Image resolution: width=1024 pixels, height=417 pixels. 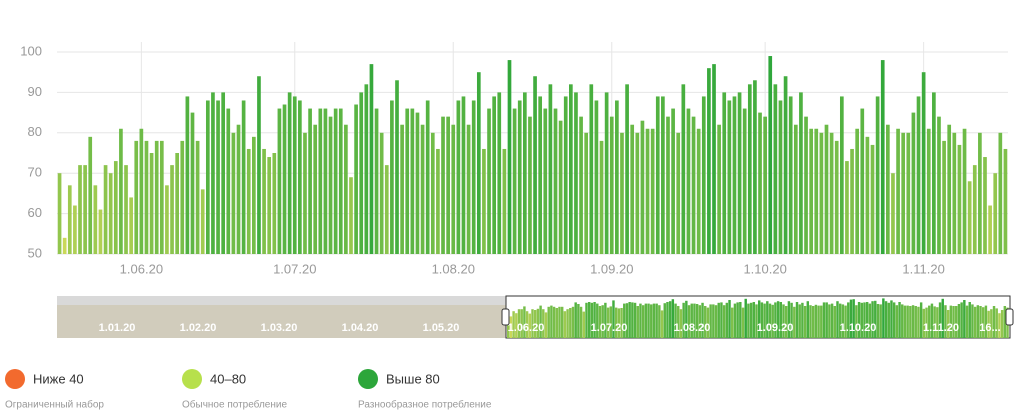 I want to click on navigator-label: 1.03.20, so click(x=279, y=328).